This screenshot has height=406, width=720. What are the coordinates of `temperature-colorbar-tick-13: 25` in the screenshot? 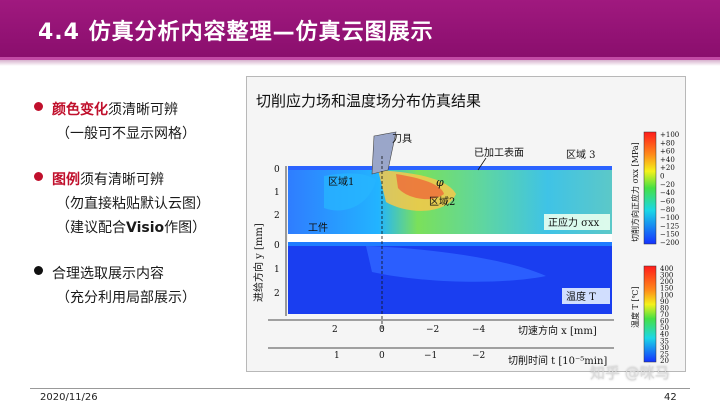 It's located at (664, 354).